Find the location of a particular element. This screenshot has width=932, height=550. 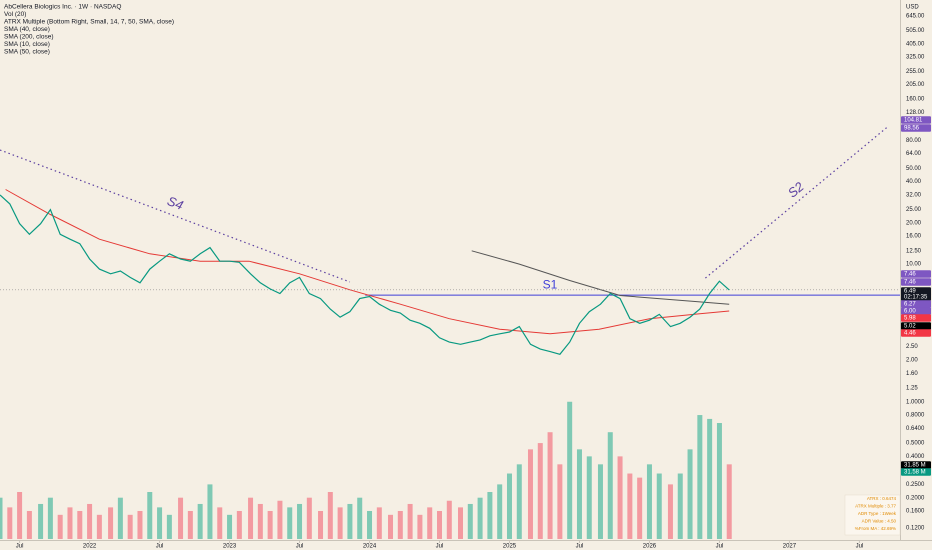

y-tick-label: 12.50 is located at coordinates (914, 251).